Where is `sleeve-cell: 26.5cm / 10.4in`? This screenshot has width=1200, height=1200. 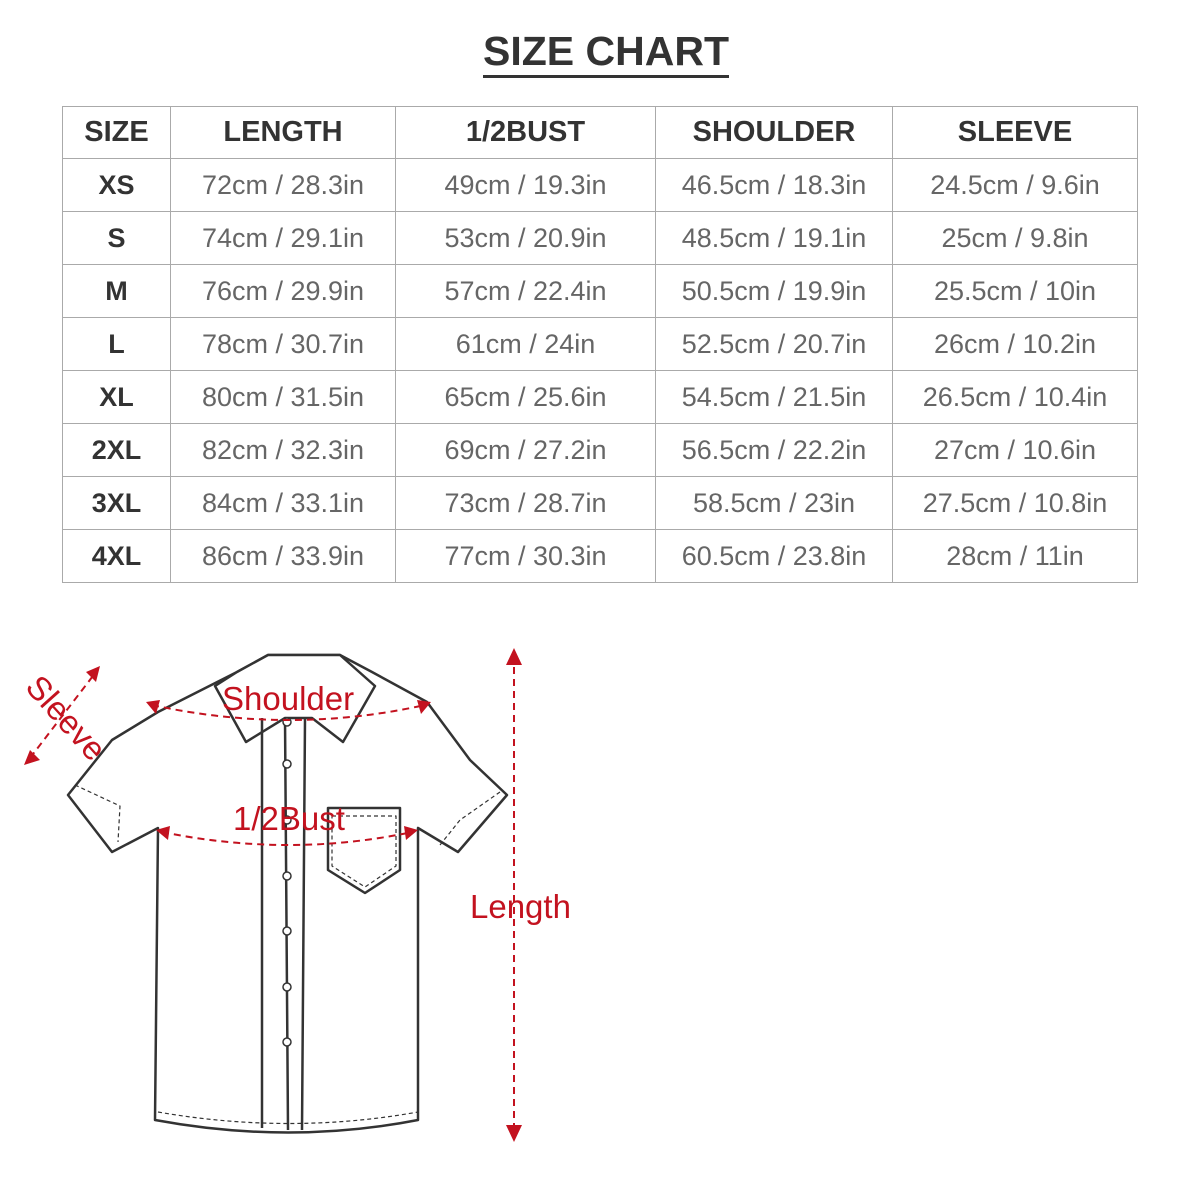 sleeve-cell: 26.5cm / 10.4in is located at coordinates (1015, 397).